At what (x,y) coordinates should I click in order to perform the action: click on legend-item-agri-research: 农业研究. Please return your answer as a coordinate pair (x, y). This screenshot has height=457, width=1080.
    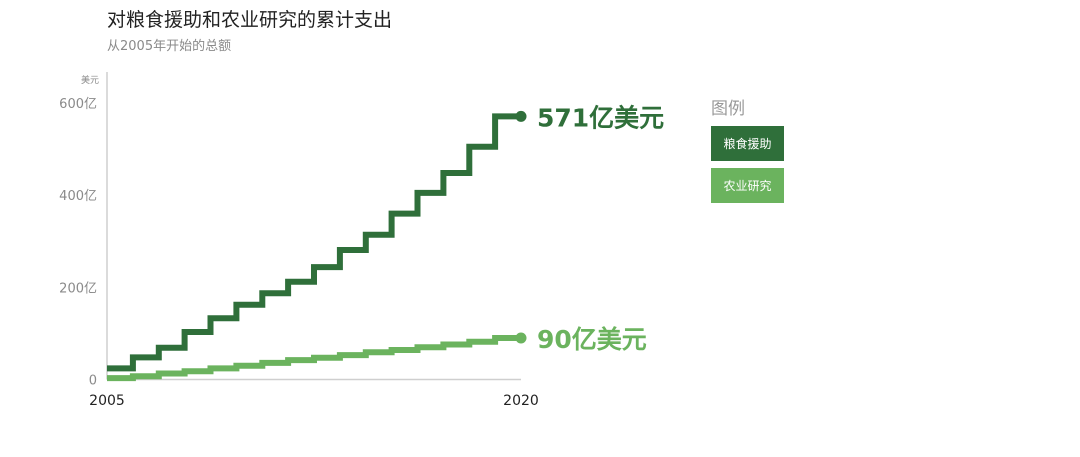
    Looking at the image, I should click on (747, 185).